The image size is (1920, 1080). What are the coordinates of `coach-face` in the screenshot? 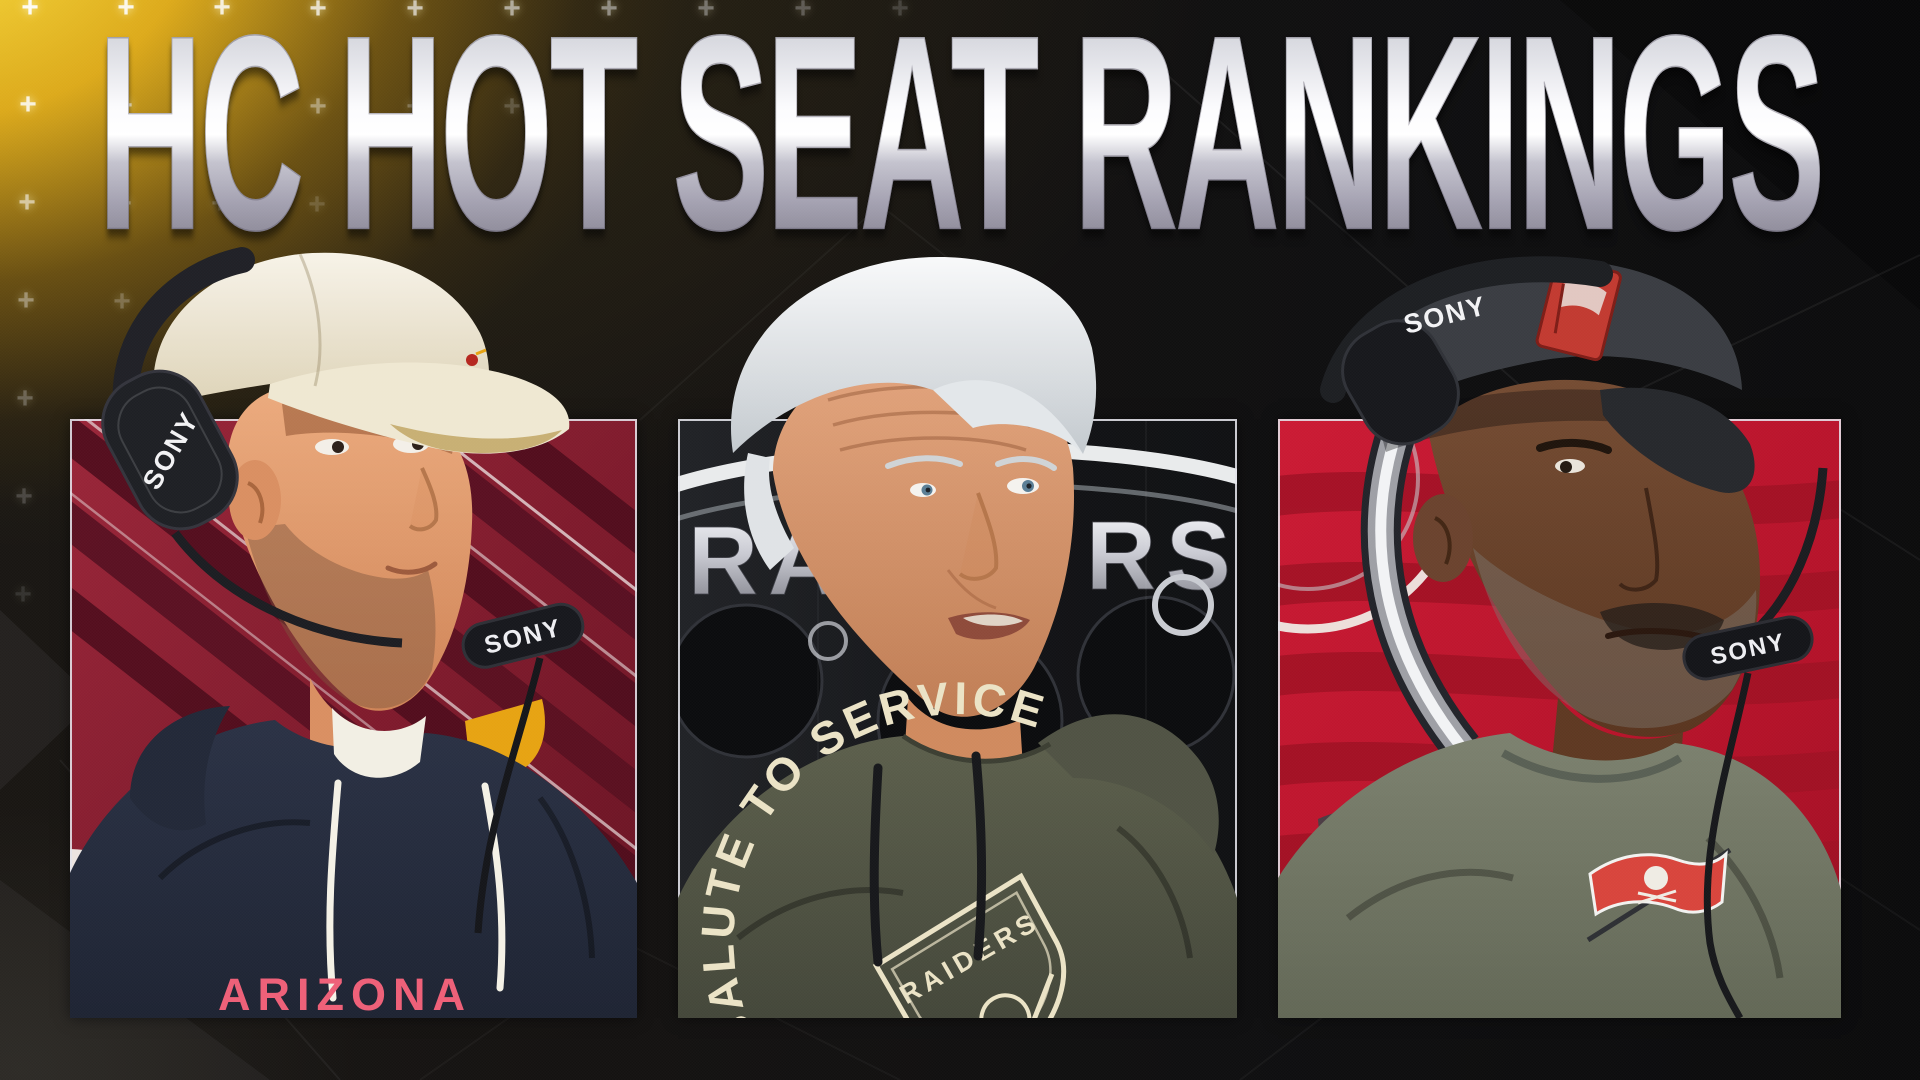 It's located at (350, 547).